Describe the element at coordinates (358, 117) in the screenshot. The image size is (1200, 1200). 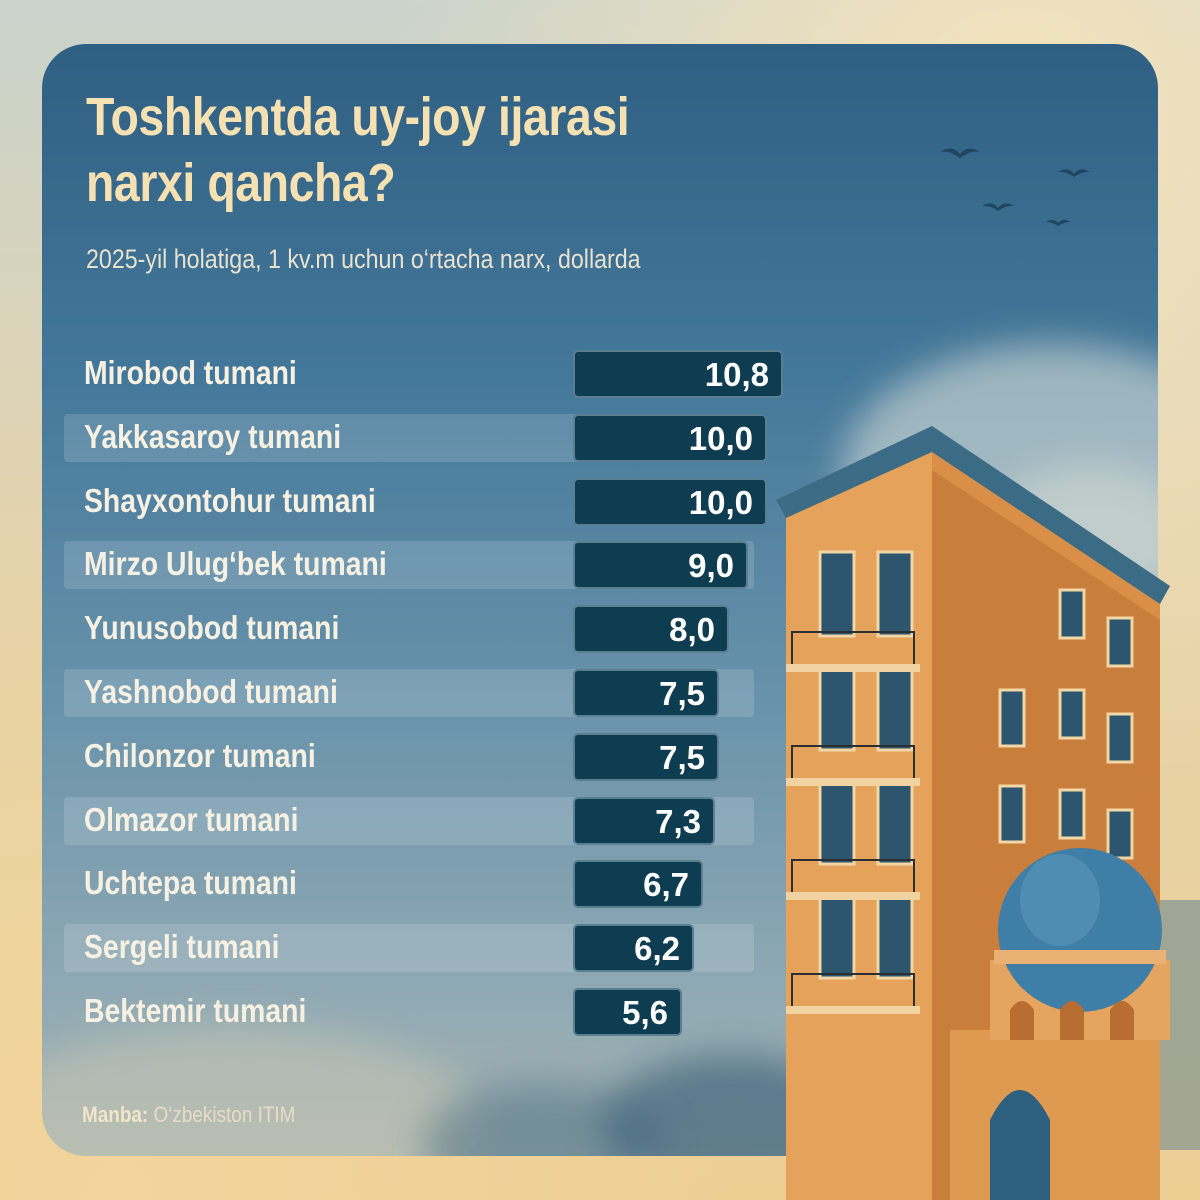
I see `title-line-1: Toshkentda uy-joy ijarasi` at that location.